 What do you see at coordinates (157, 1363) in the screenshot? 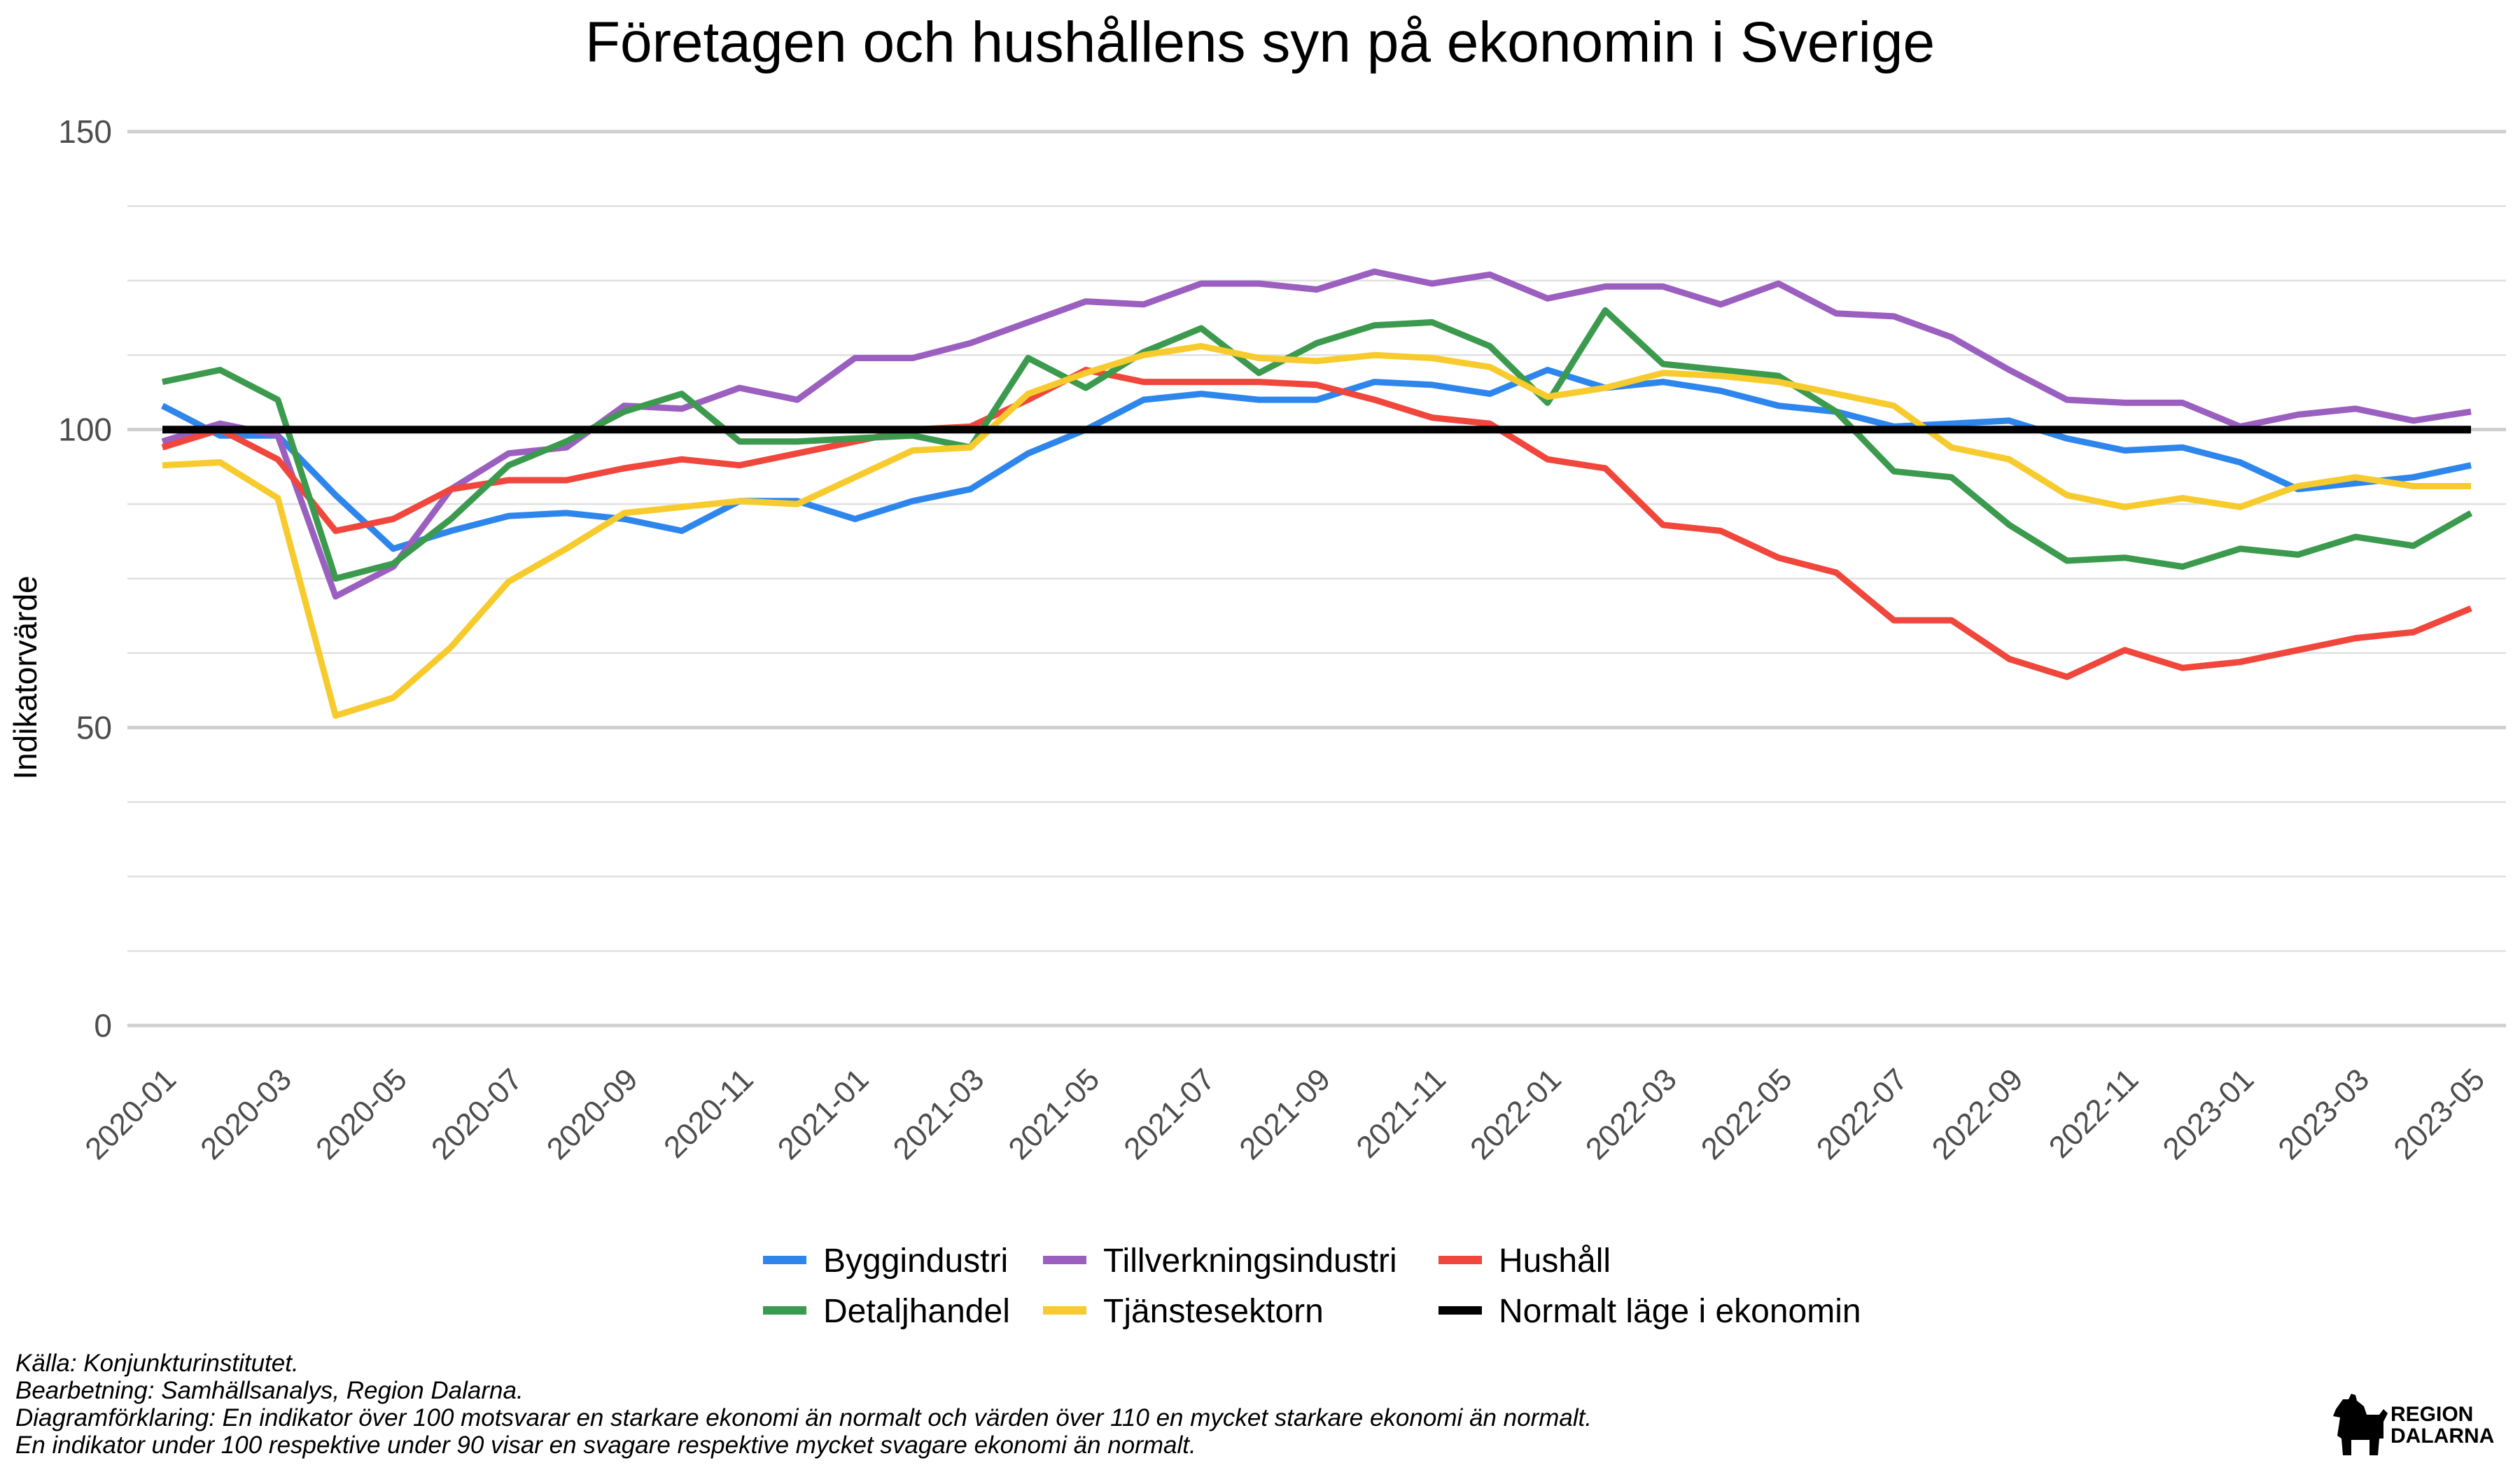
I see `caption-source: Källa: Konjunkturinstitutet.` at bounding box center [157, 1363].